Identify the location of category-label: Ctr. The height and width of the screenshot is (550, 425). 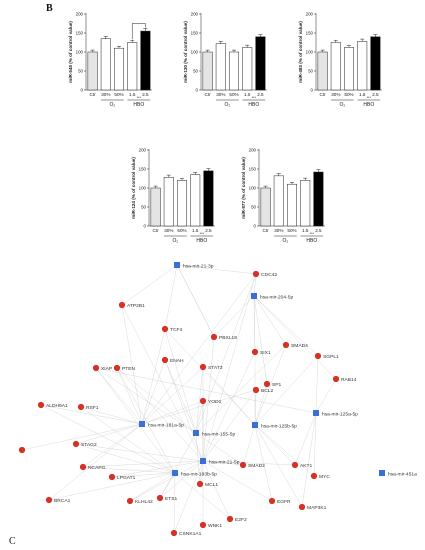
(323, 94).